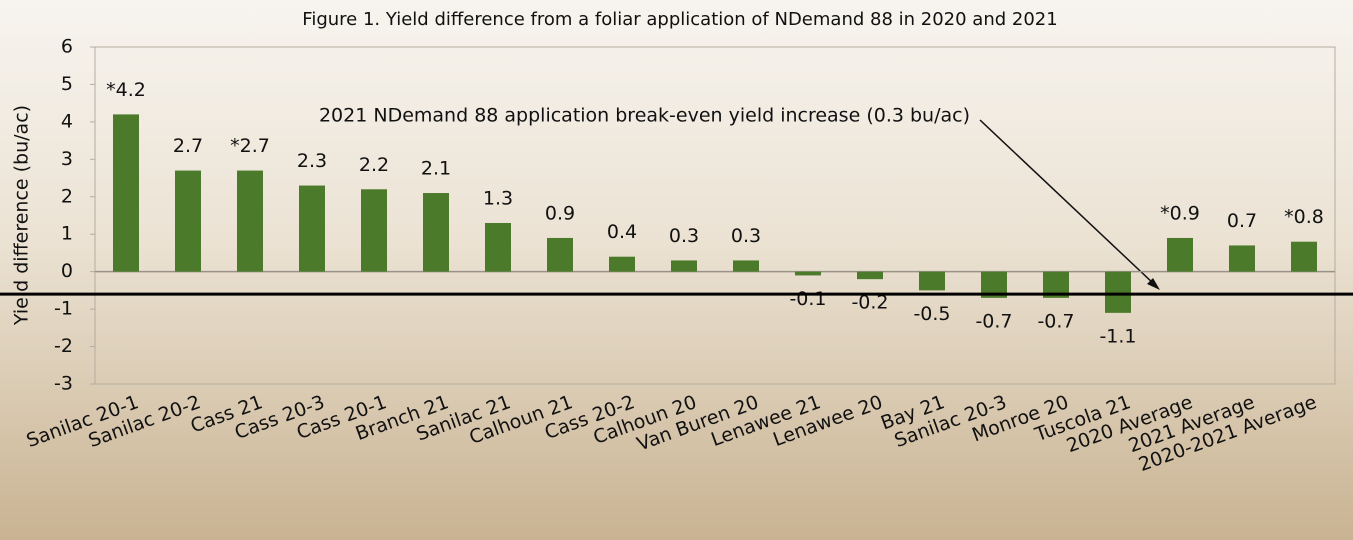  What do you see at coordinates (67, 84) in the screenshot?
I see `y-tick-label: 5` at bounding box center [67, 84].